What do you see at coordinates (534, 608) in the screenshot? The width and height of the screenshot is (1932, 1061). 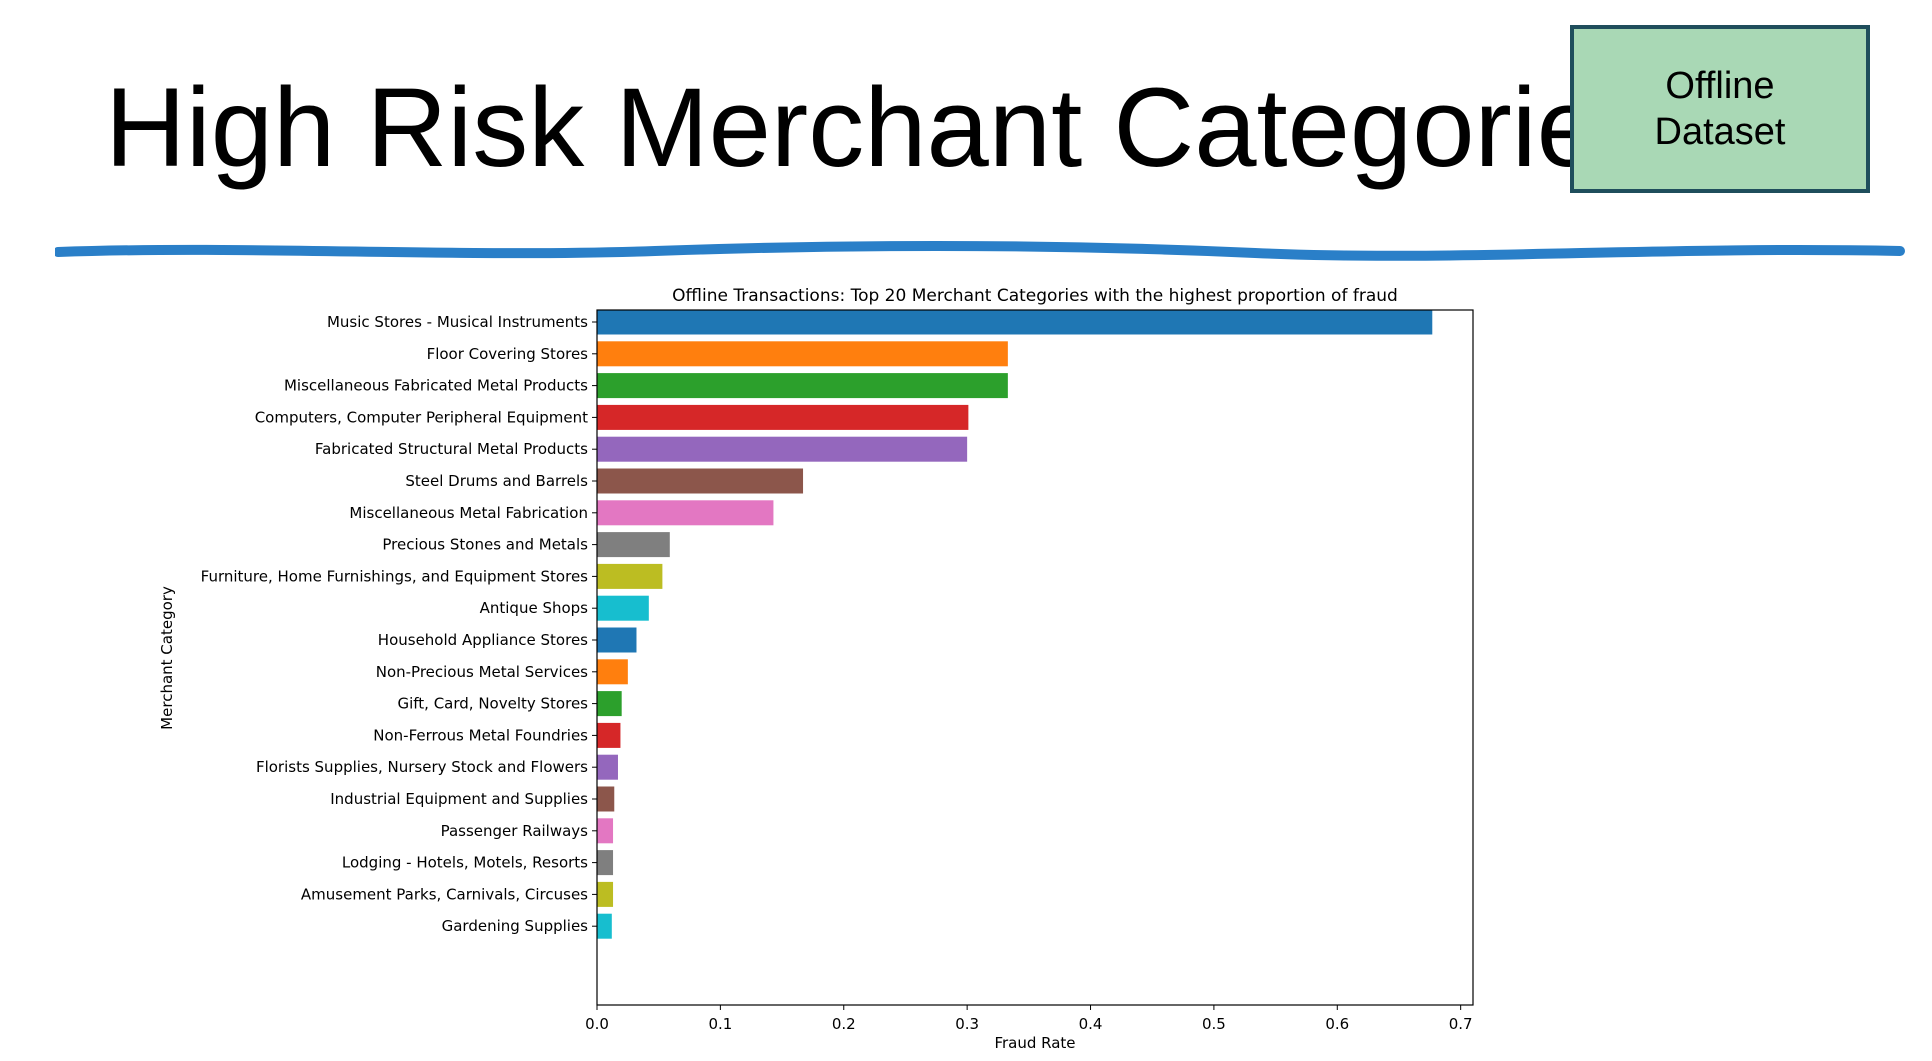 I see `y-tick-label-9: Antique Shops` at bounding box center [534, 608].